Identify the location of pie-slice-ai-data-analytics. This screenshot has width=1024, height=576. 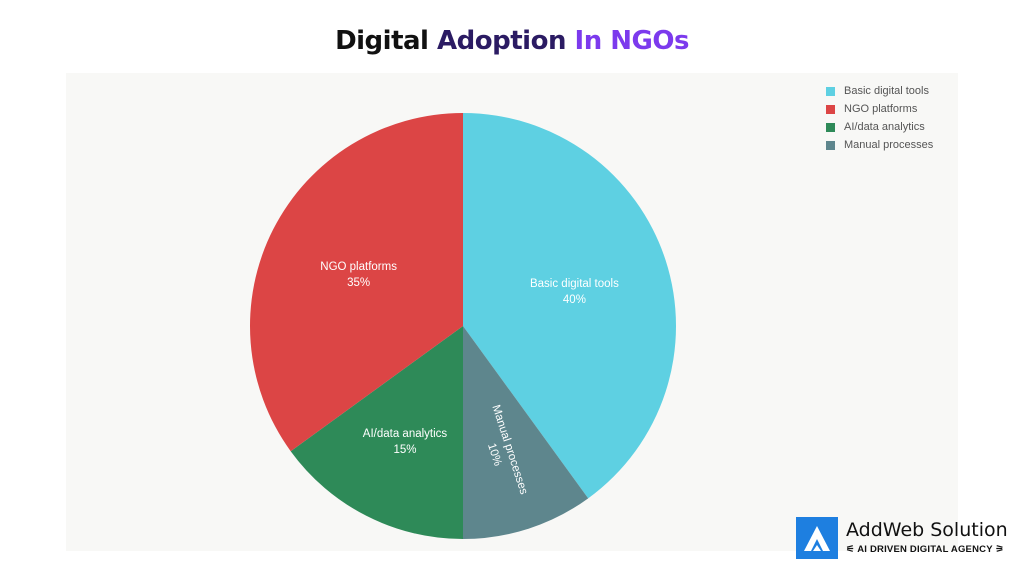
(376, 432).